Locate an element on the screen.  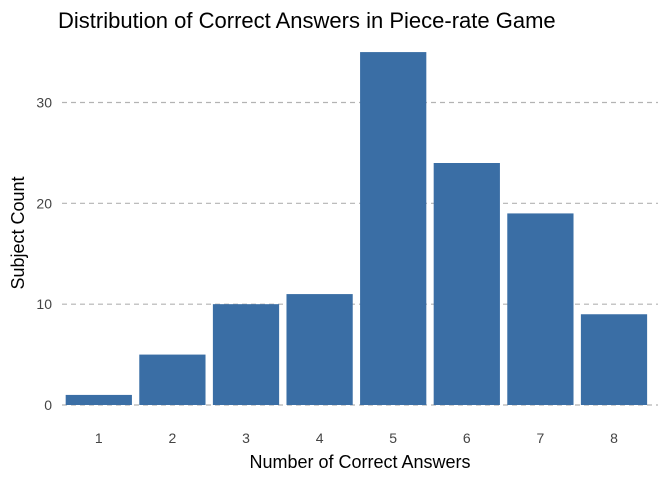
x-tick-label: 1 is located at coordinates (99, 438).